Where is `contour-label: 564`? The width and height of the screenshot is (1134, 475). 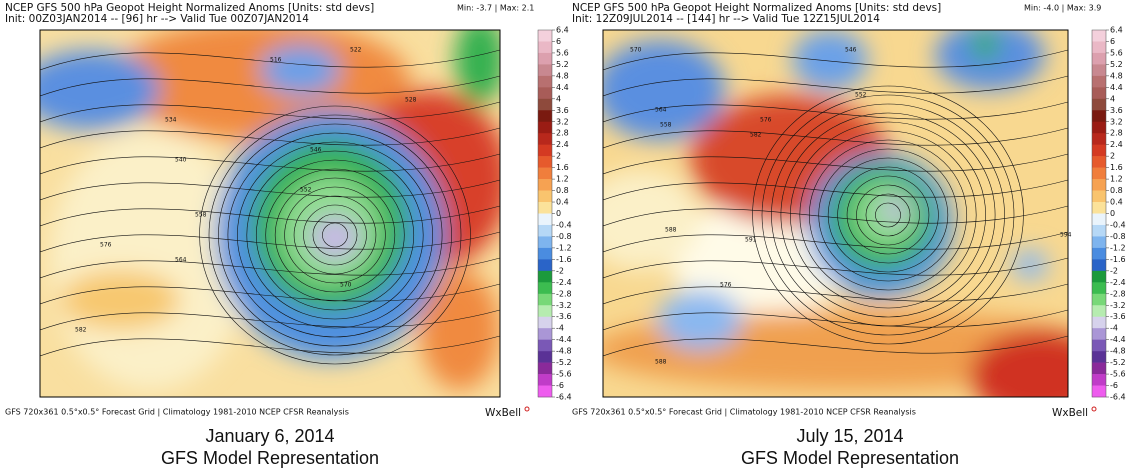
contour-label: 564 is located at coordinates (661, 110).